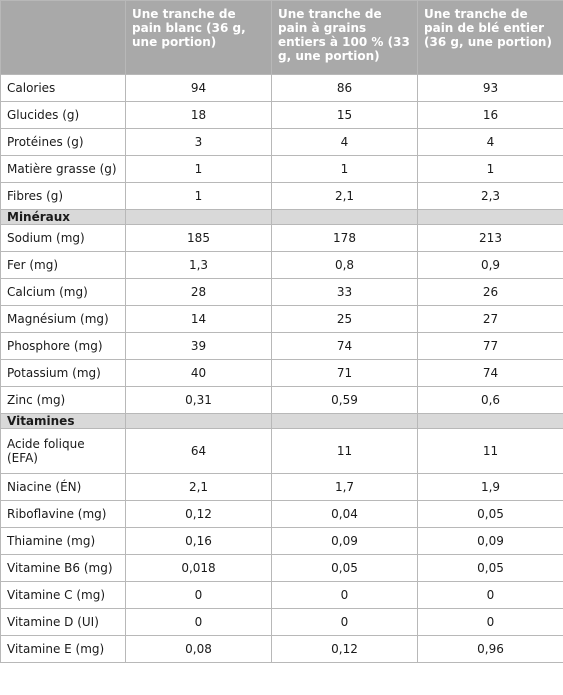  I want to click on header-corner-cell, so click(63, 37).